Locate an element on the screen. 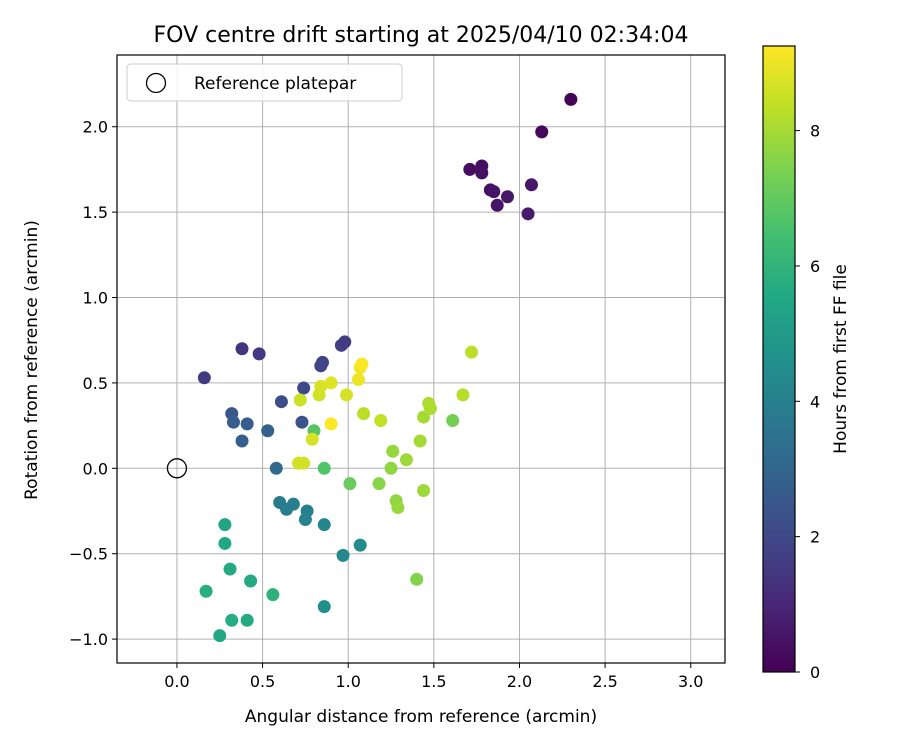 The image size is (900, 750). legend: Reference platepar is located at coordinates (264, 82).